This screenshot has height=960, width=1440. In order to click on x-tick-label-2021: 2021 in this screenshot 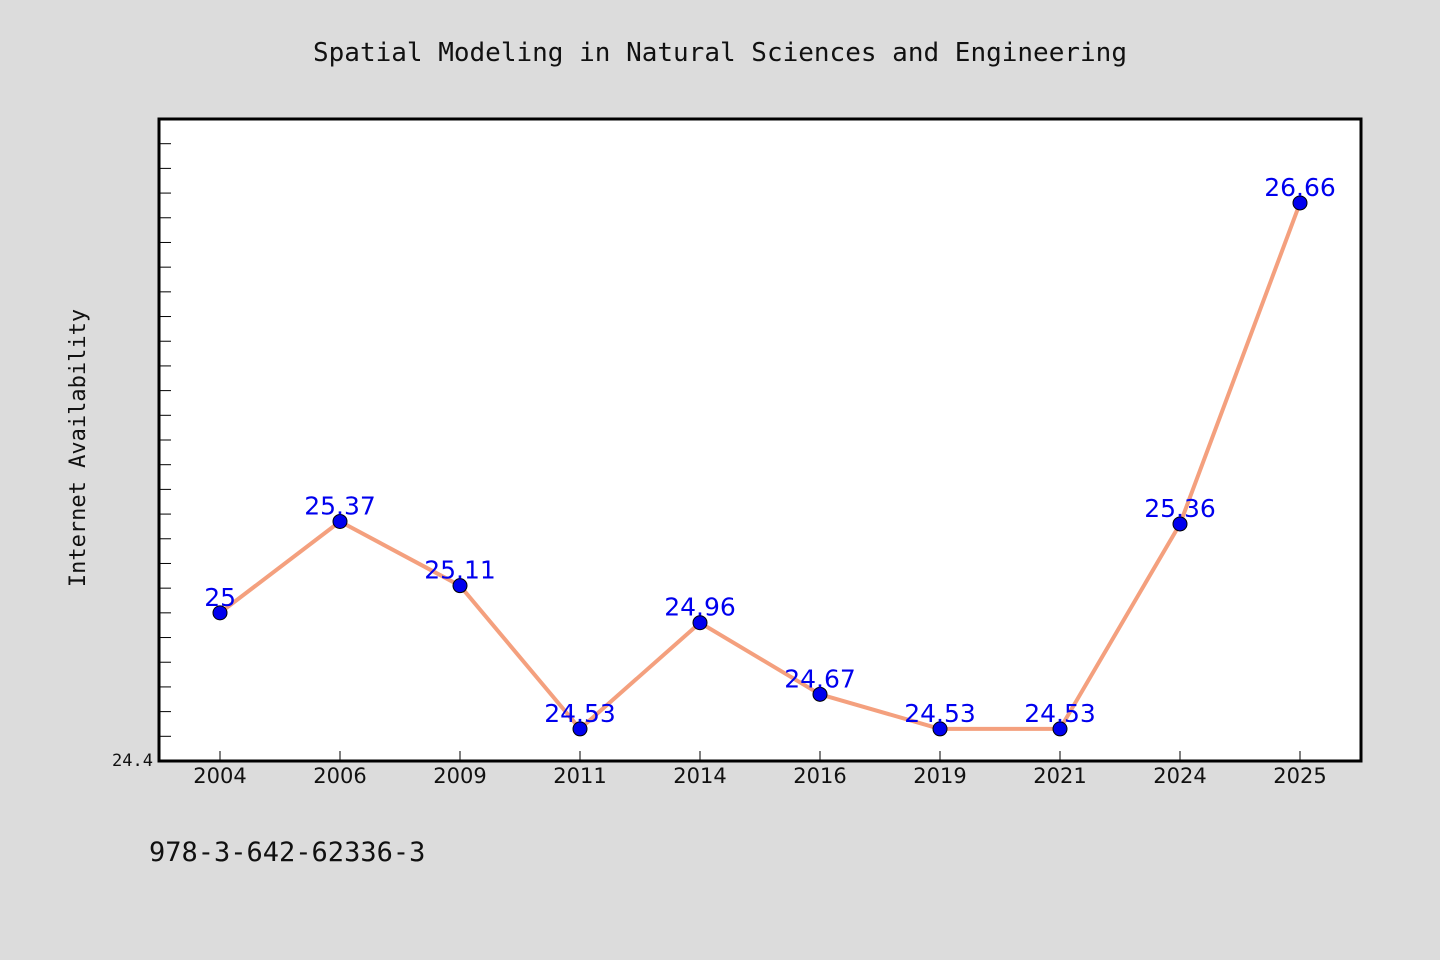, I will do `click(1059, 776)`.